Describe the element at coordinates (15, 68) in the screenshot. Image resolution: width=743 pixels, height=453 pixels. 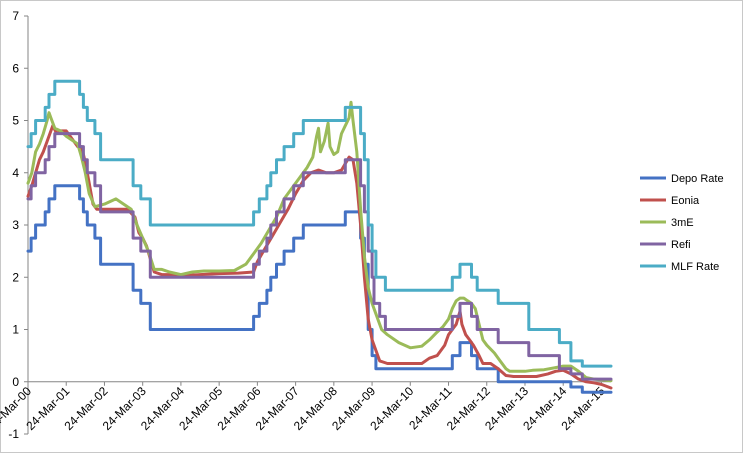
I see `y-tick-label: 6` at that location.